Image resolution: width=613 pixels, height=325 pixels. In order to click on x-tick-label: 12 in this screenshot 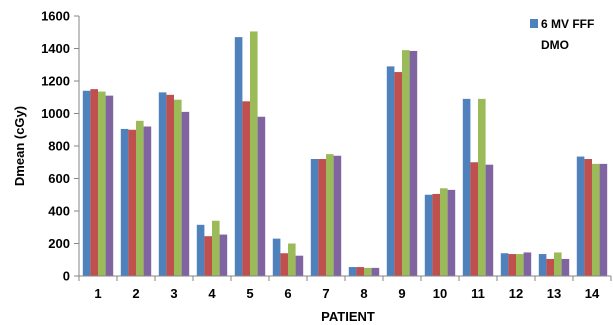, I will do `click(516, 293)`.